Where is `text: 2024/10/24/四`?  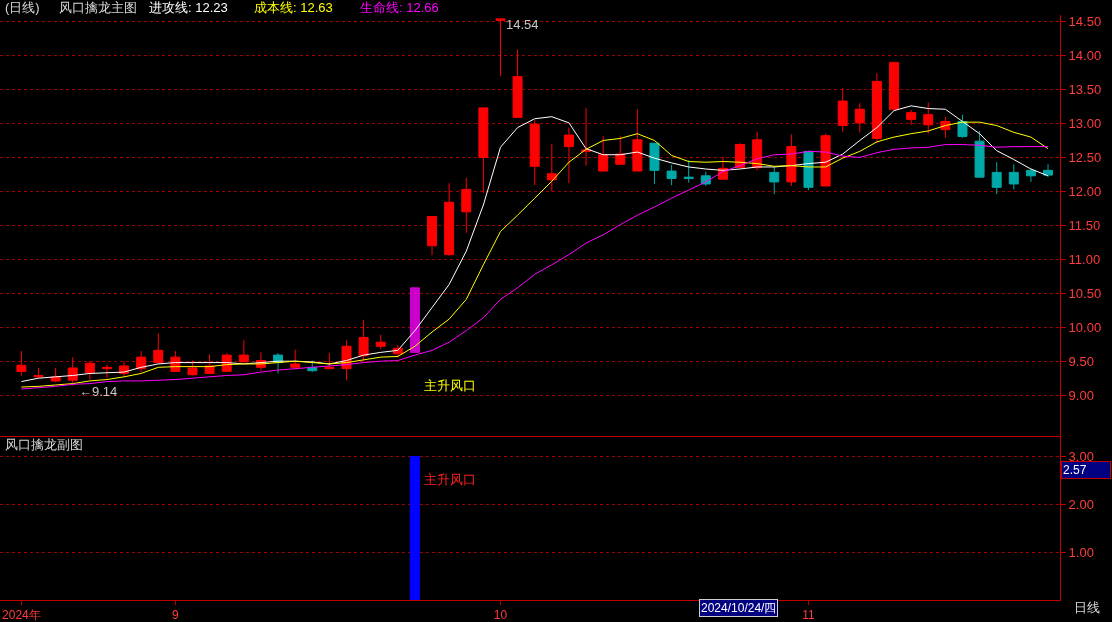 text: 2024/10/24/四 is located at coordinates (739, 608).